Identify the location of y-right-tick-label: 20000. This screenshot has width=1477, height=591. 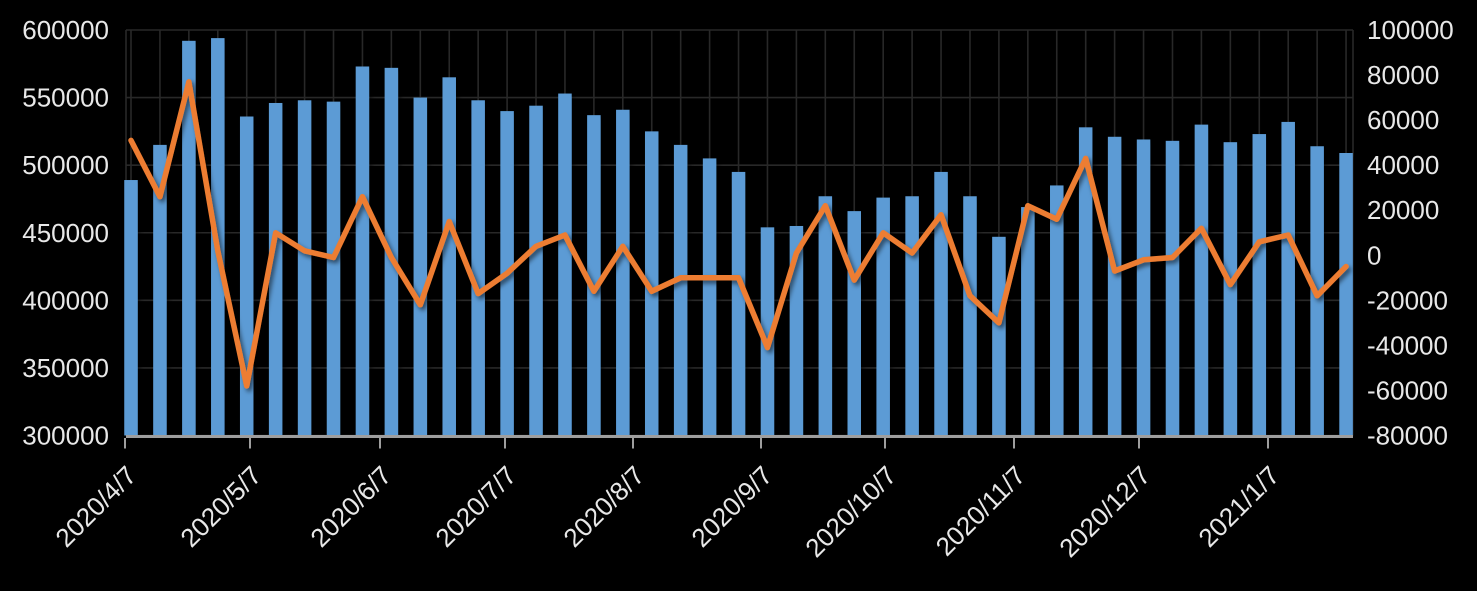
(1403, 210).